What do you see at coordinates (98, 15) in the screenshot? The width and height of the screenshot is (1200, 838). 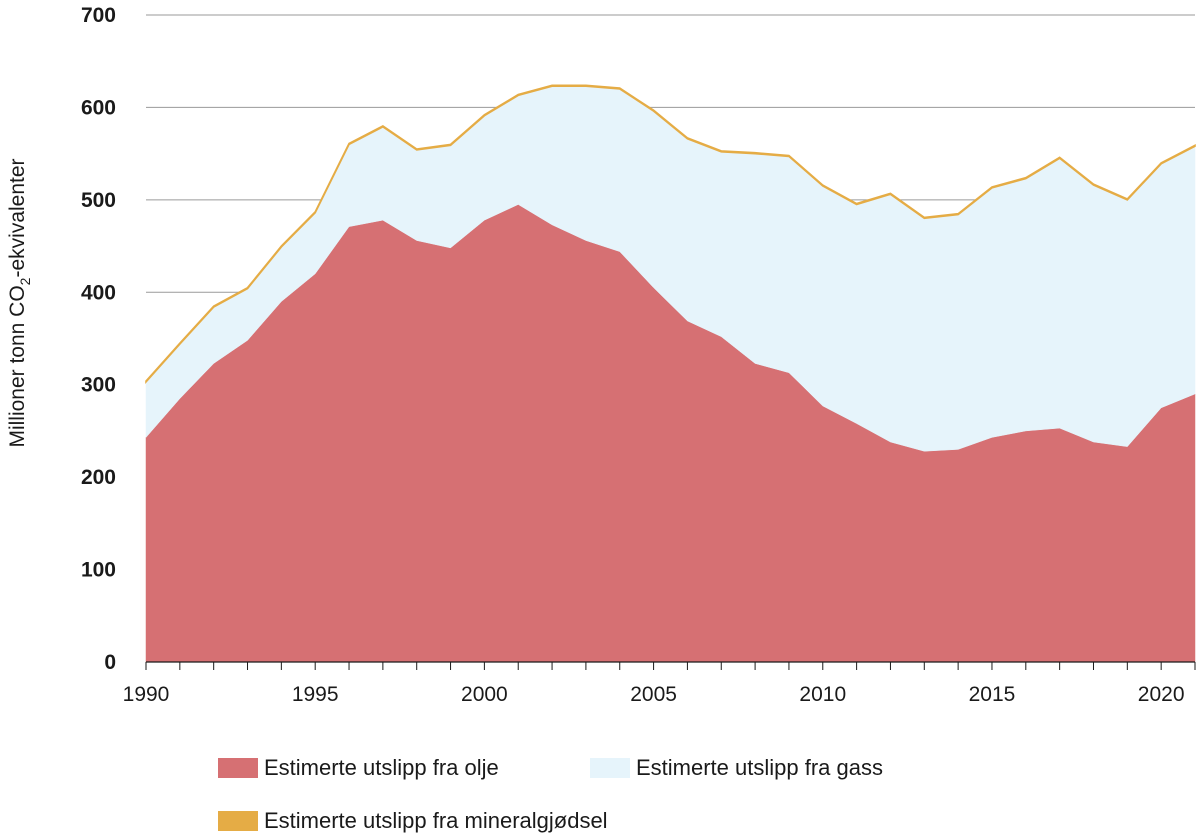 I see `y-tick-label-700: 700` at bounding box center [98, 15].